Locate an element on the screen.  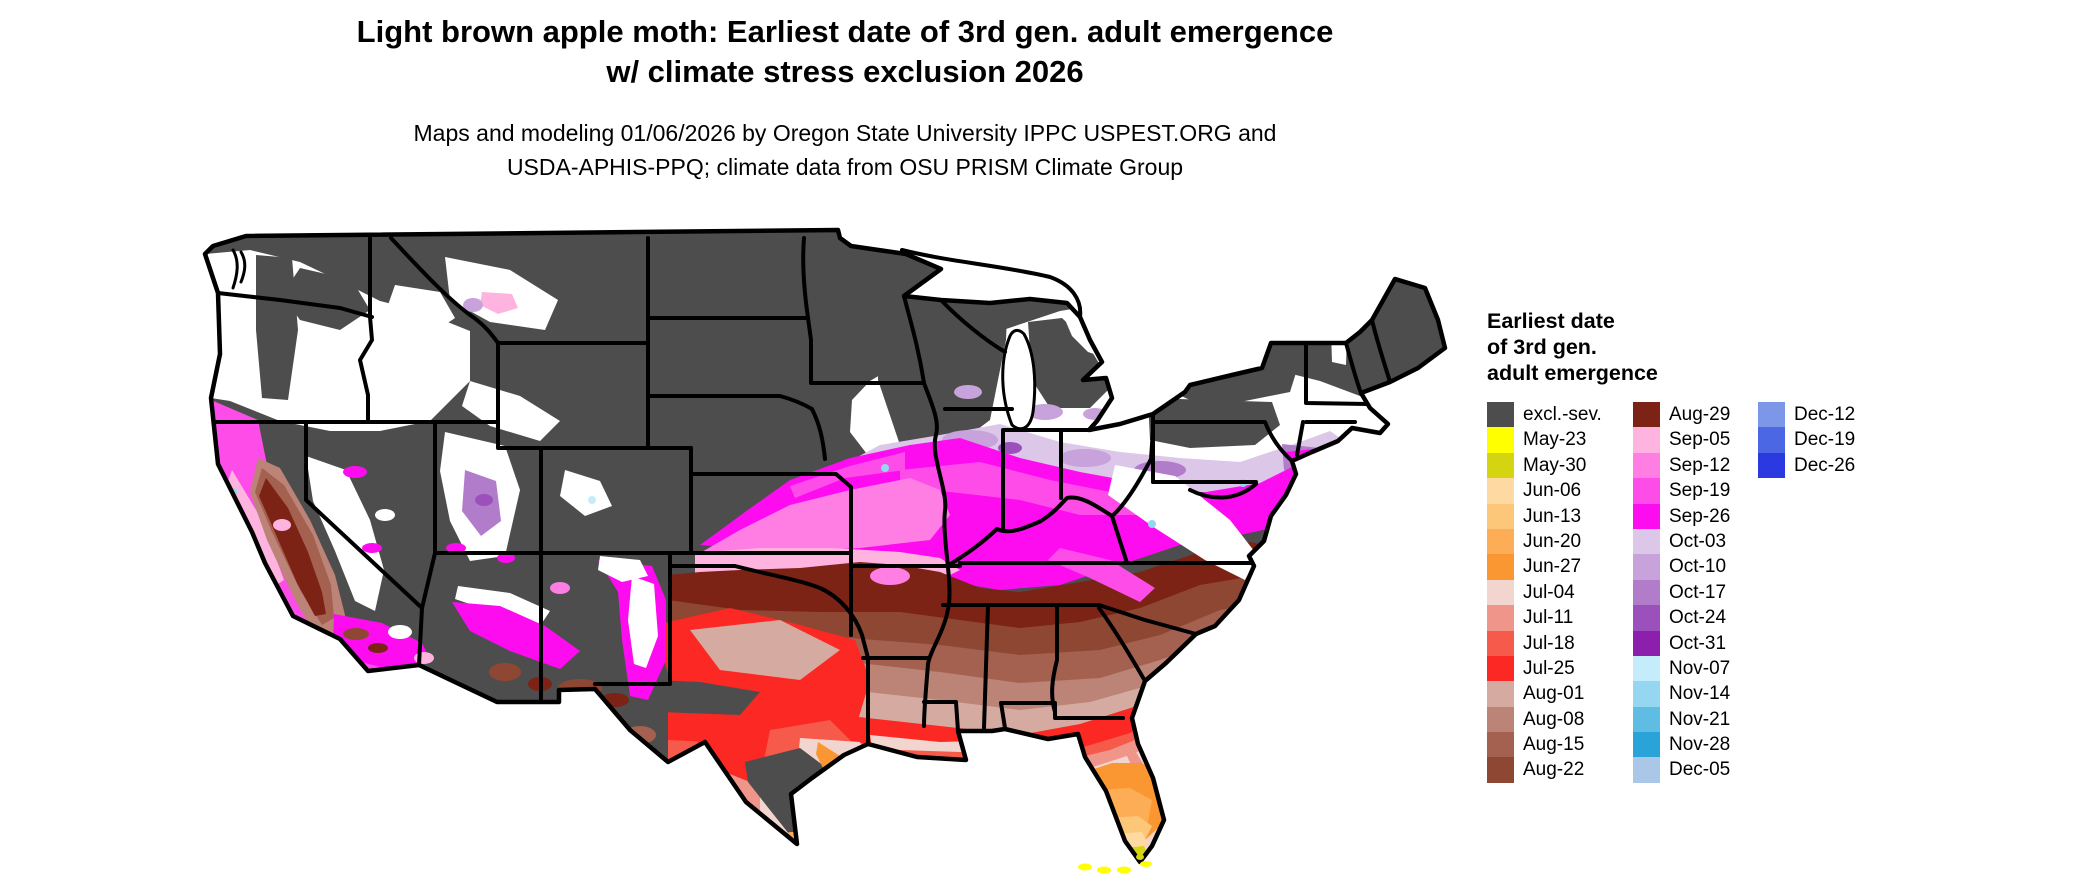
legend-label-nov07: Nov-07 is located at coordinates (1700, 668).